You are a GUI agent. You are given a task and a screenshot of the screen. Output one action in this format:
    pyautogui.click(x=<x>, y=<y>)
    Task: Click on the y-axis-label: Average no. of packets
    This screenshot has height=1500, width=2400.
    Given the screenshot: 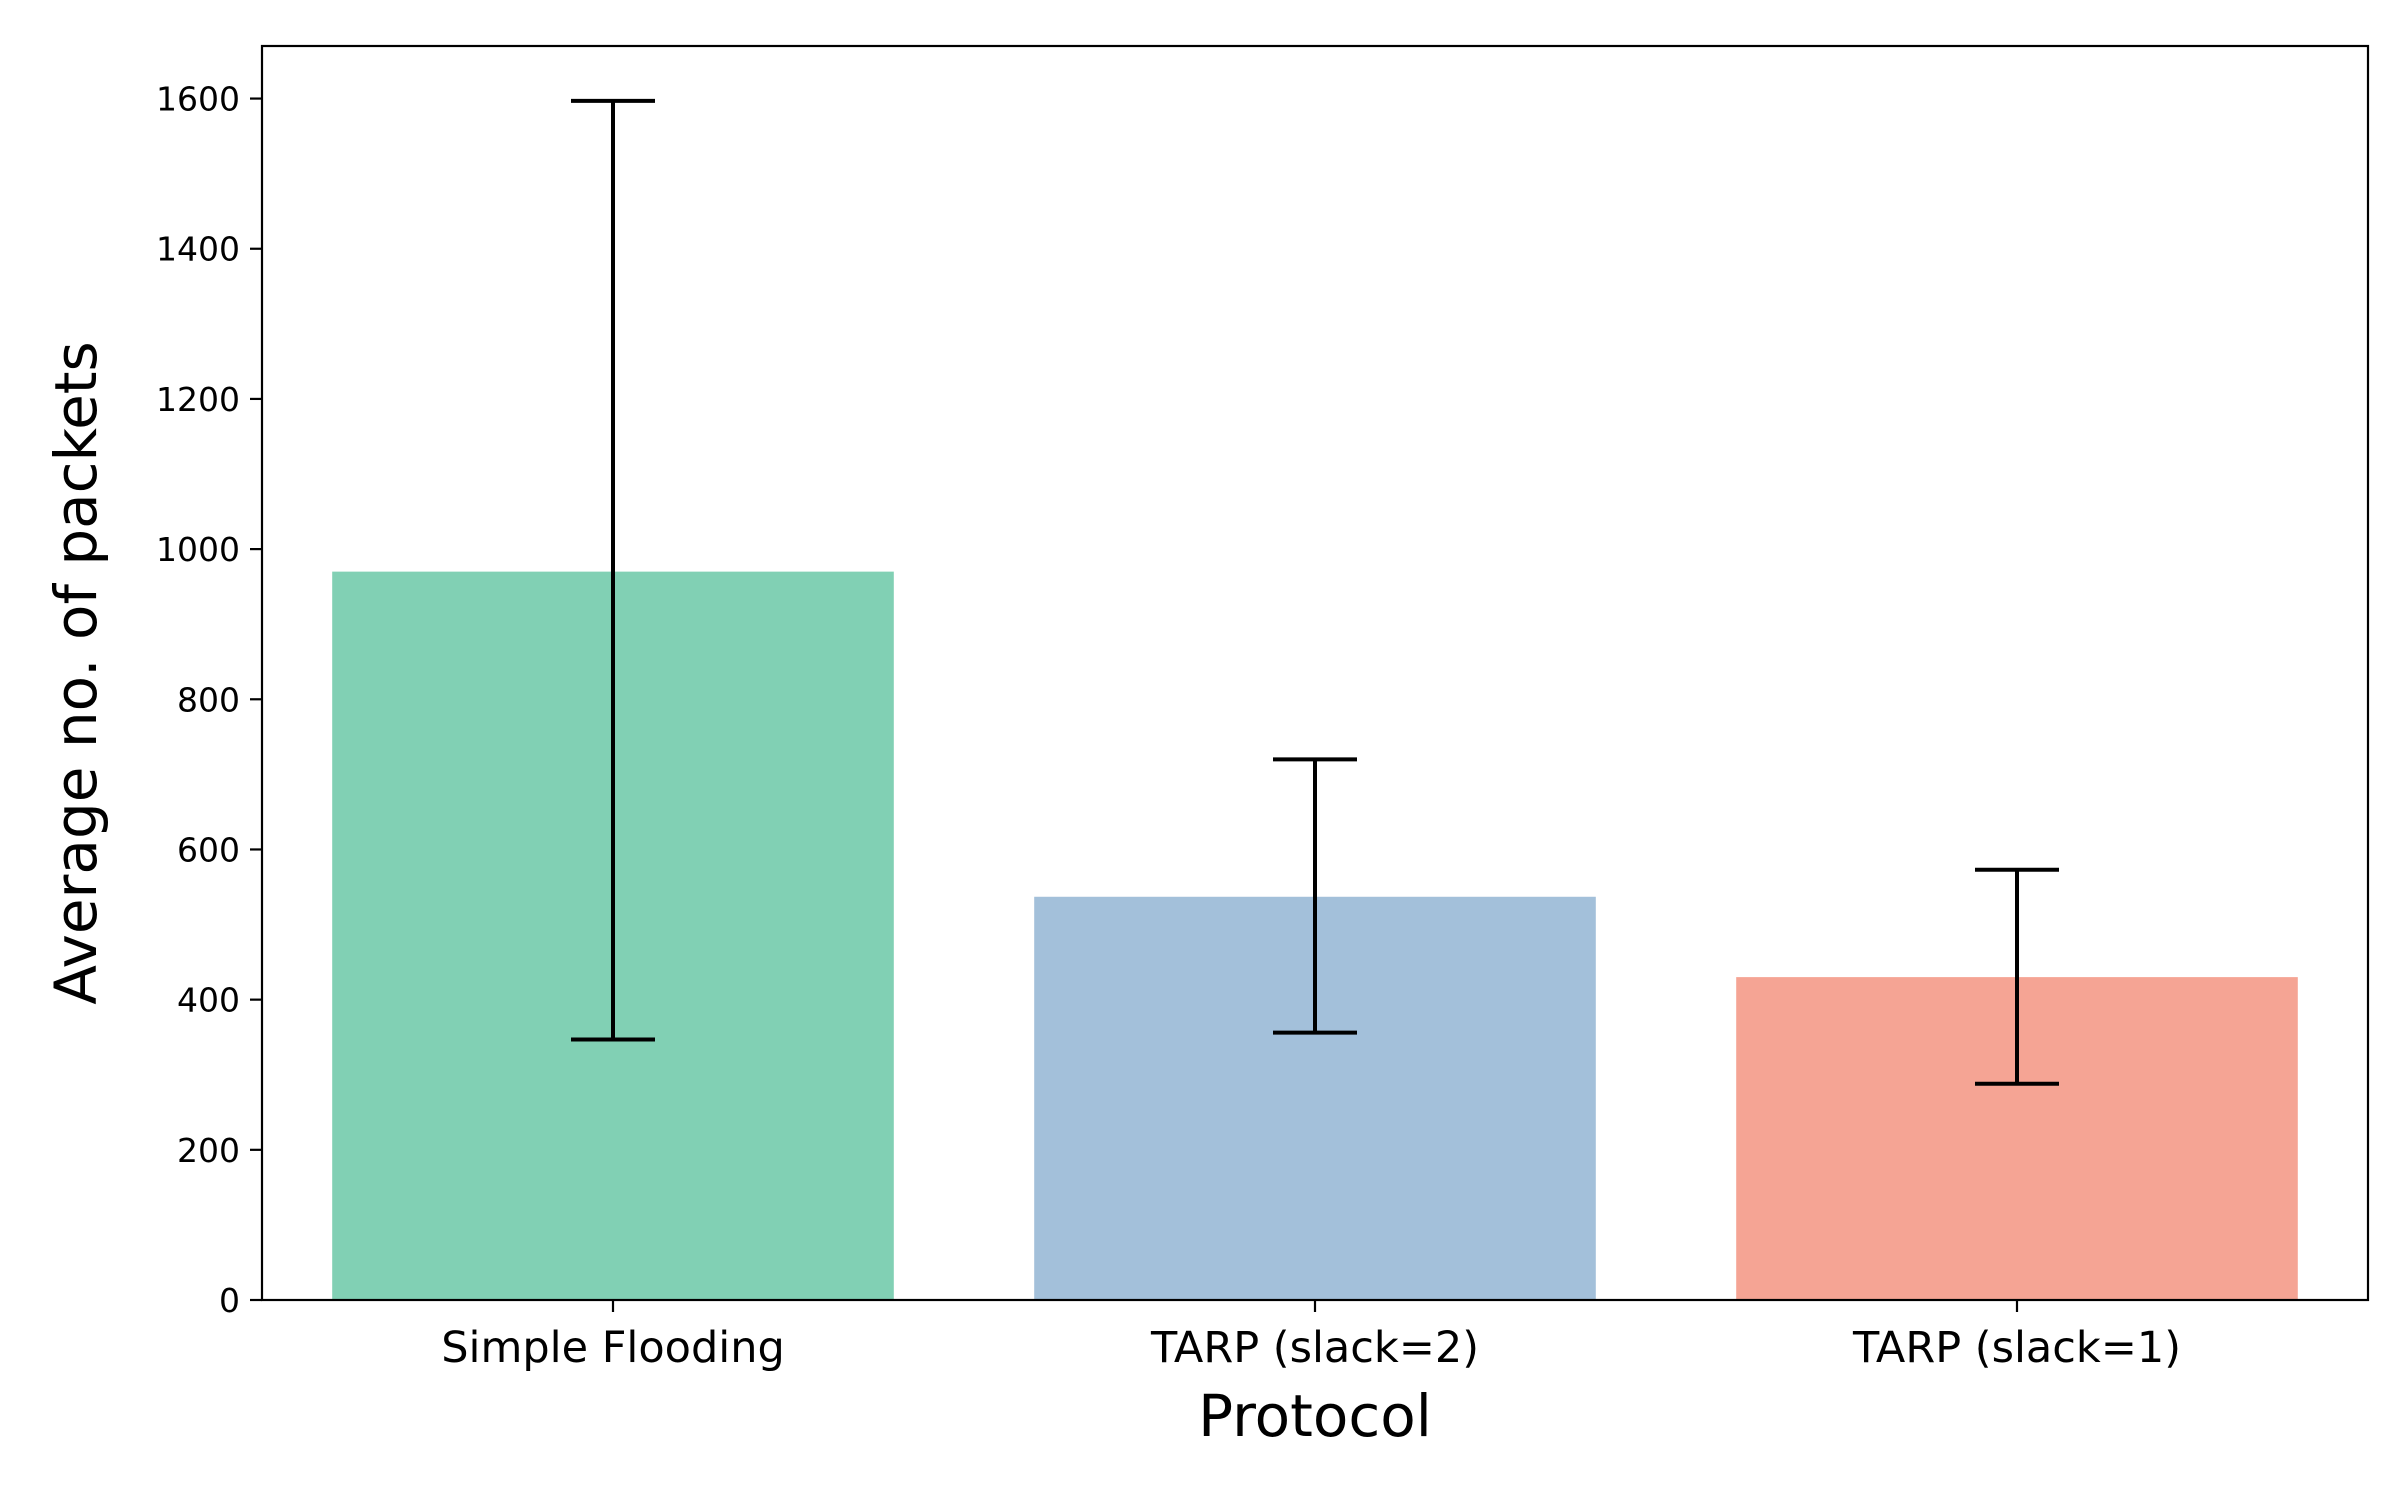 What is the action you would take?
    pyautogui.click(x=76, y=672)
    